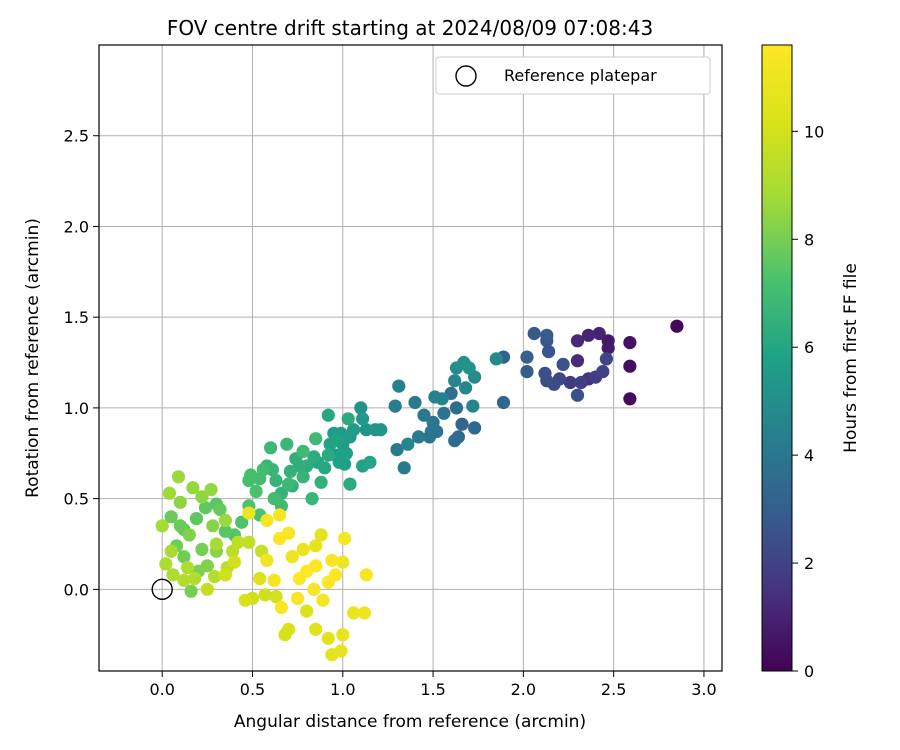 This screenshot has height=750, width=900. What do you see at coordinates (342, 689) in the screenshot?
I see `x-tick-label: 1.0` at bounding box center [342, 689].